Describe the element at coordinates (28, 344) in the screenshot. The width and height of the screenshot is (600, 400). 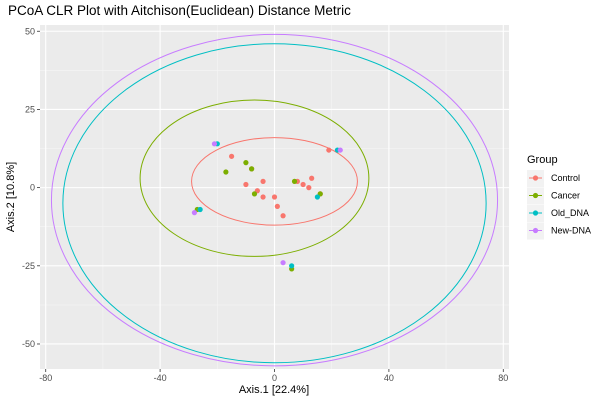
I see `y-tick-label: -50` at that location.